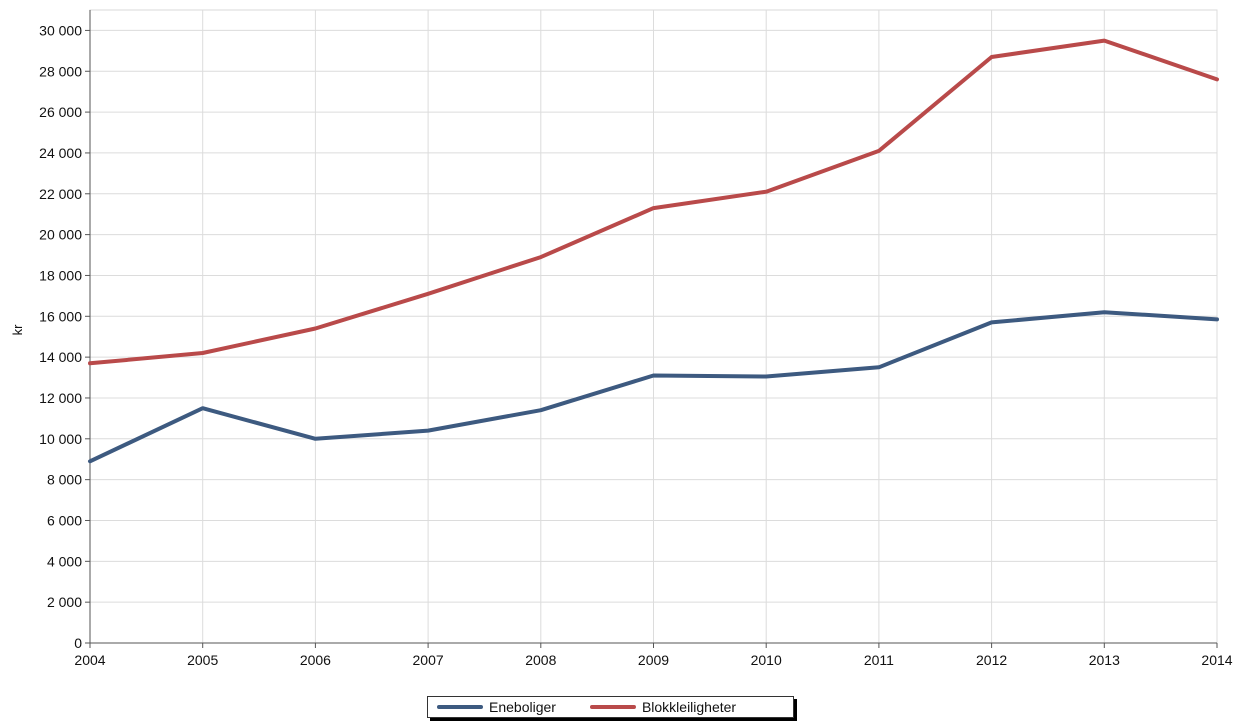 This screenshot has height=724, width=1250. I want to click on y-tick-label: 6 000, so click(64, 520).